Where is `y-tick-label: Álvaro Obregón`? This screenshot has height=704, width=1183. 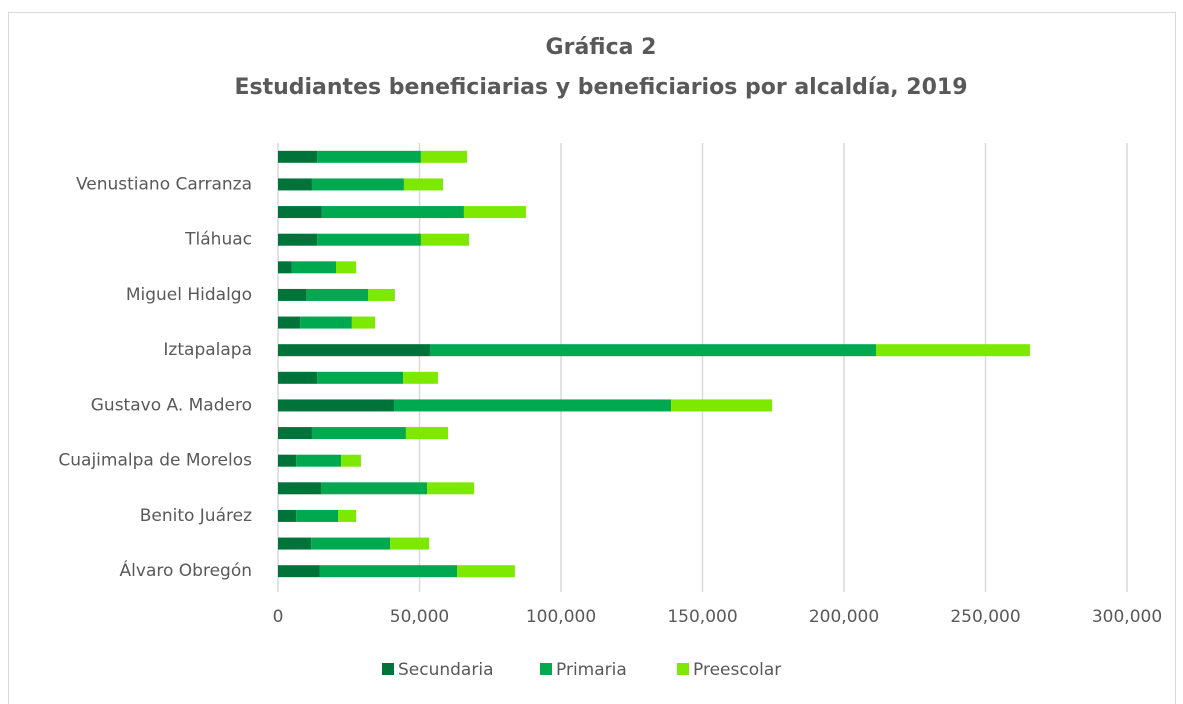
y-tick-label: Álvaro Obregón is located at coordinates (186, 570).